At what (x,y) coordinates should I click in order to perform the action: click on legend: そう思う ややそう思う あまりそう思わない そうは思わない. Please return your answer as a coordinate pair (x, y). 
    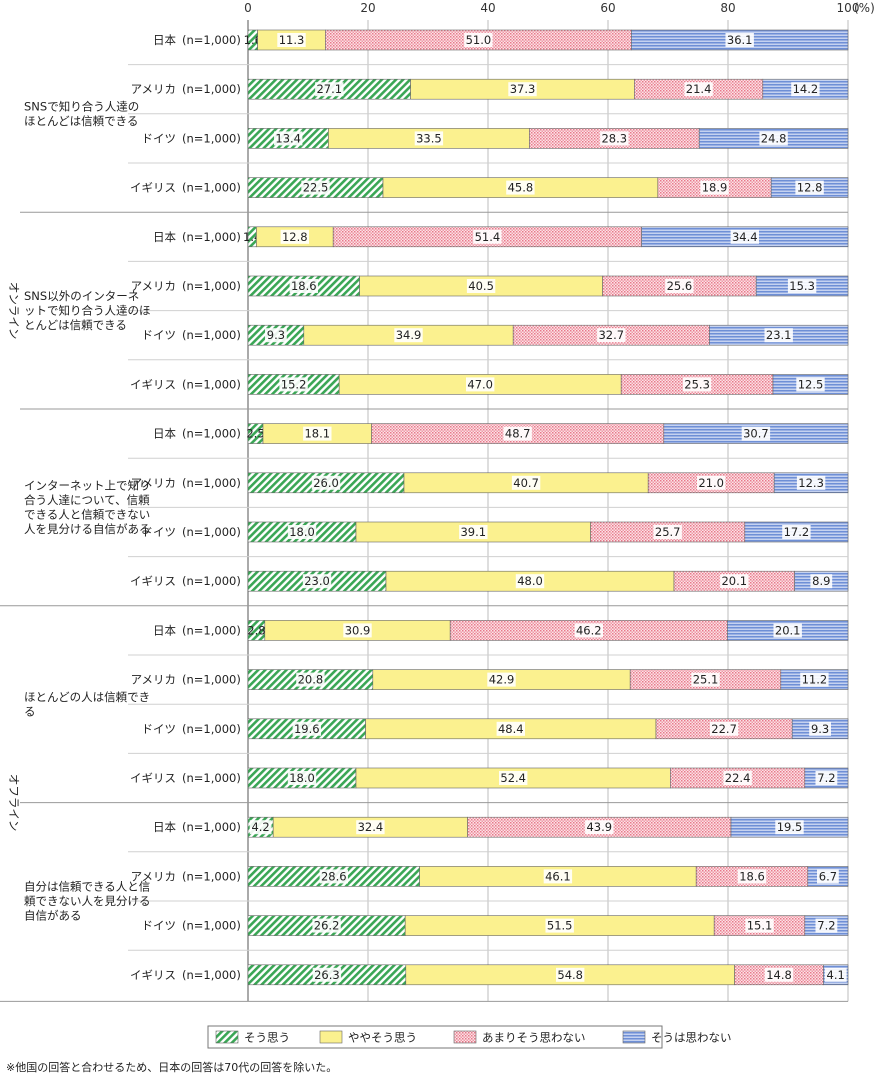
    Looking at the image, I should click on (469, 1037).